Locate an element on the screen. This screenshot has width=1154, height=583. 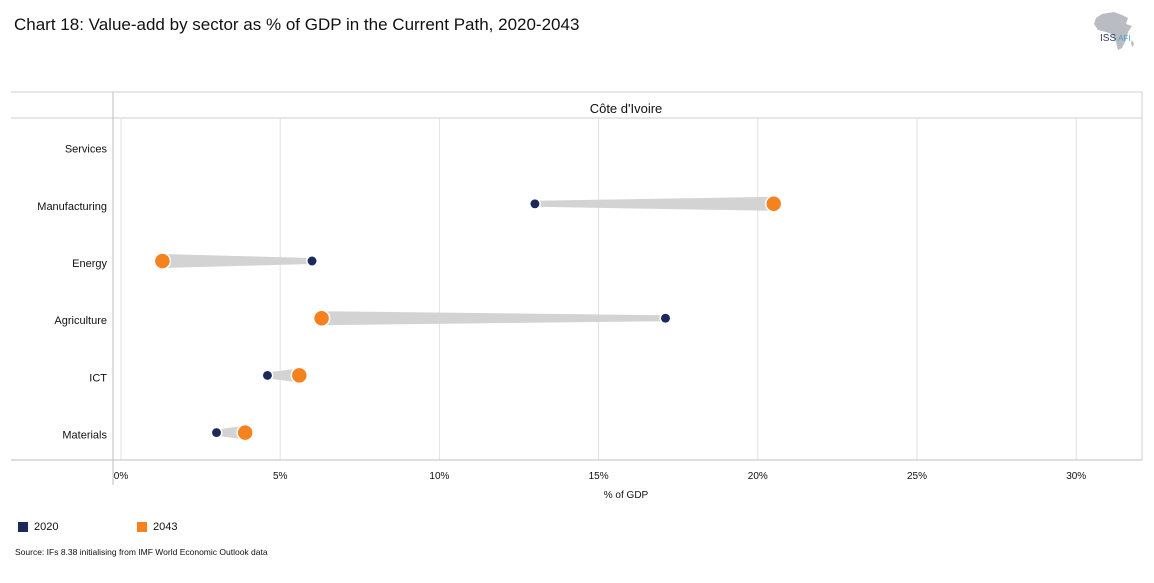
point-2043-agriculture is located at coordinates (321, 318).